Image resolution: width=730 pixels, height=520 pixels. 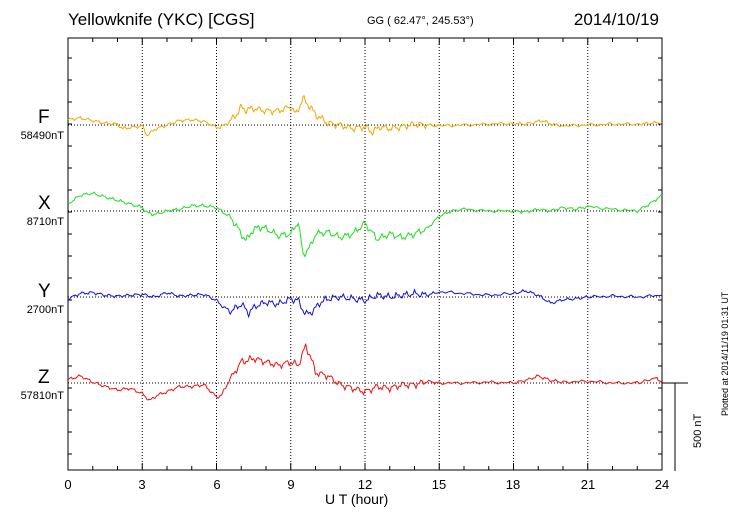 I want to click on series-line-y, so click(x=365, y=303).